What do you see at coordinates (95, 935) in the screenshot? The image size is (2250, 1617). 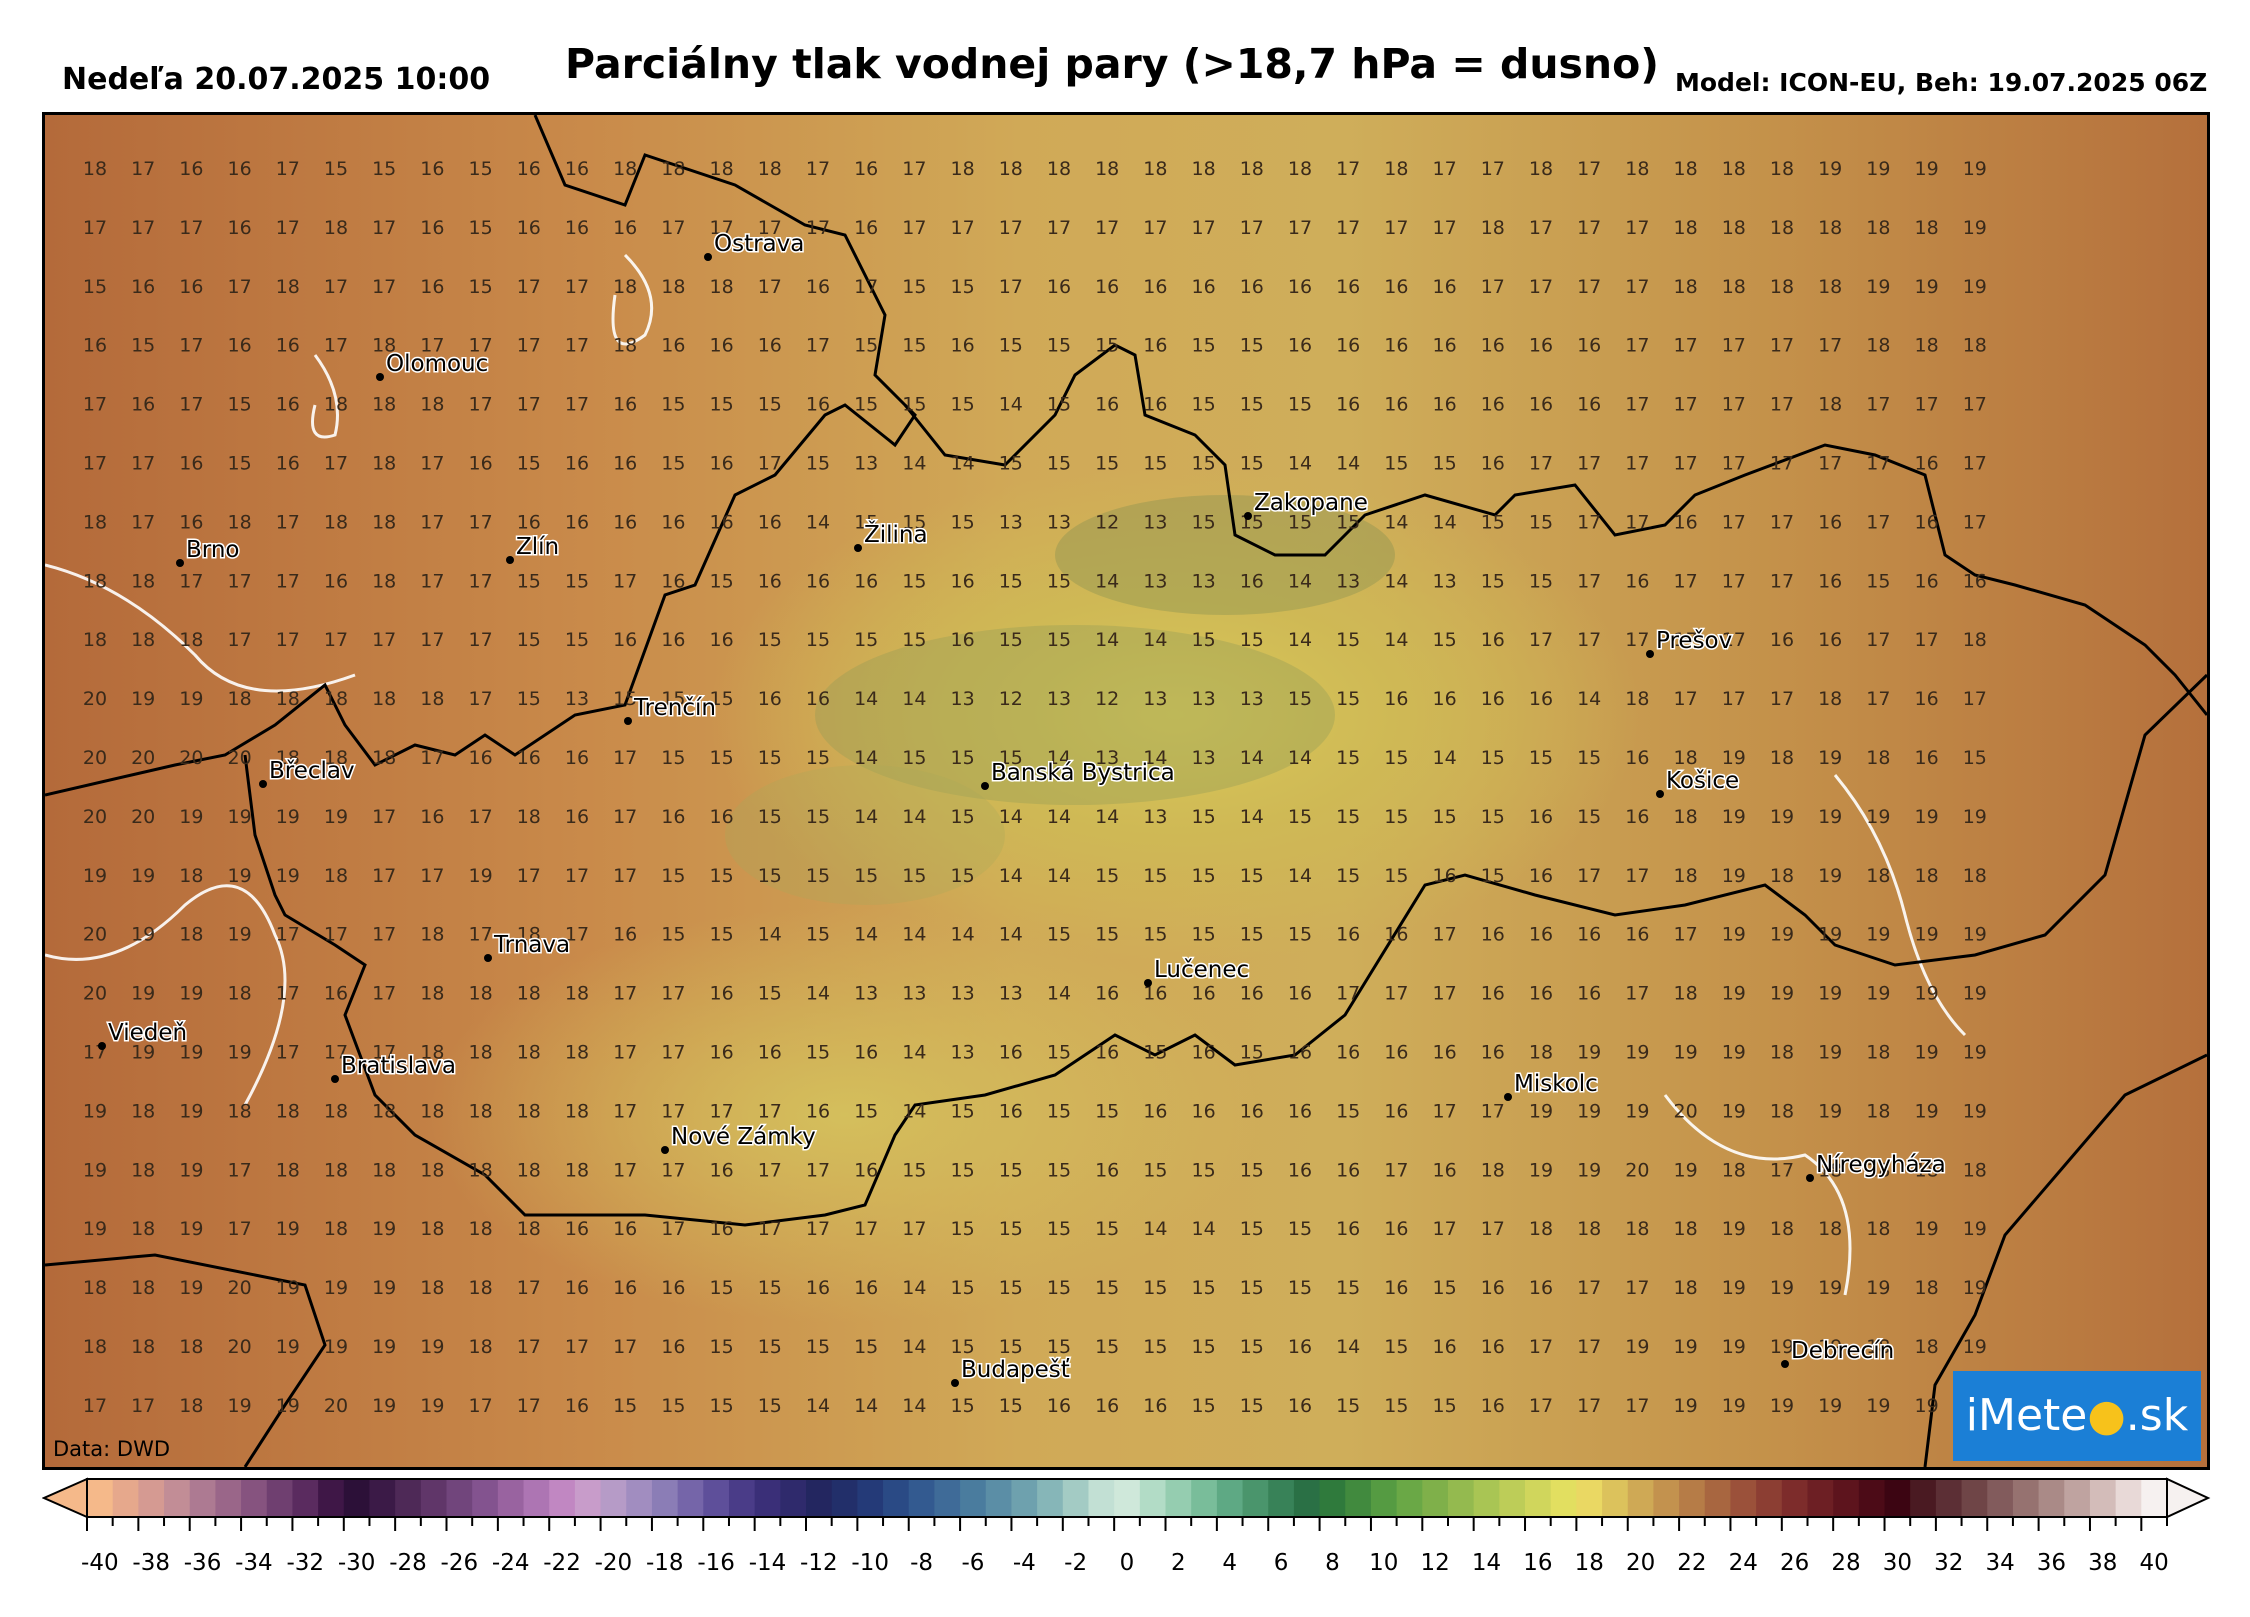 I see `grid-value: 20` at bounding box center [95, 935].